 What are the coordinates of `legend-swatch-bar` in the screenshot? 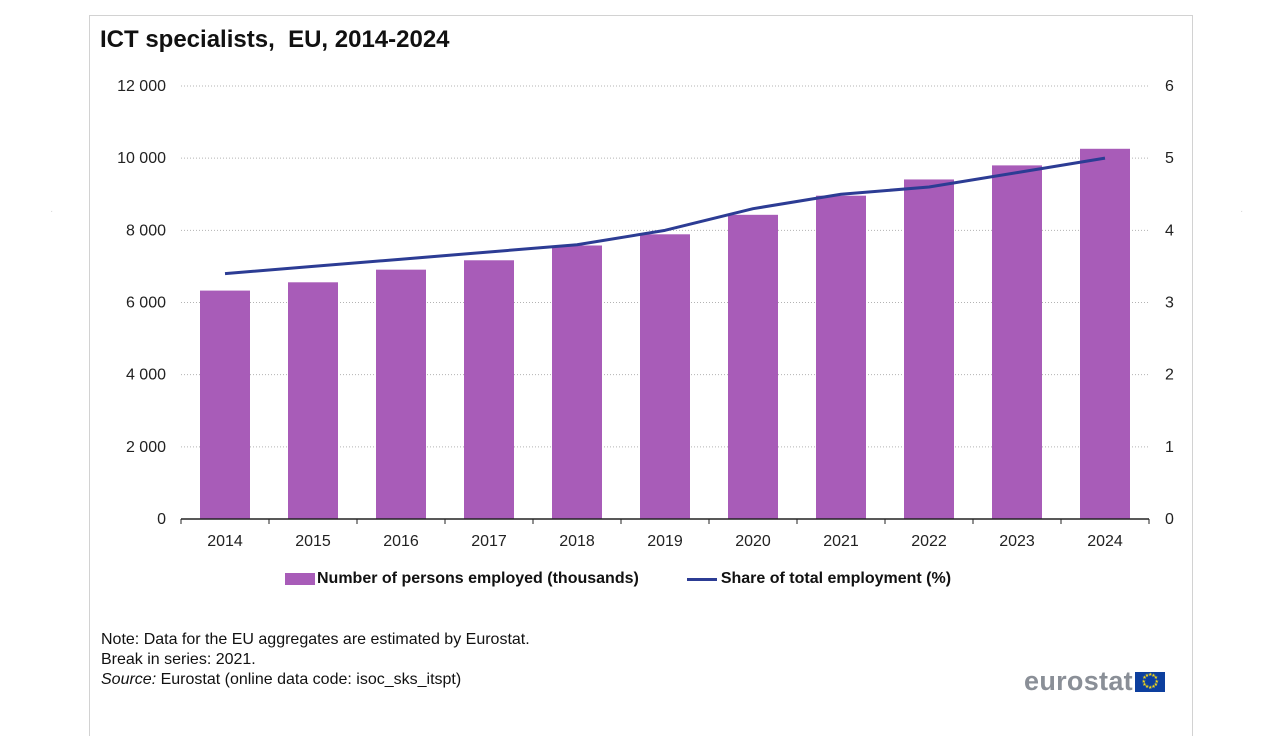 It's located at (300, 579).